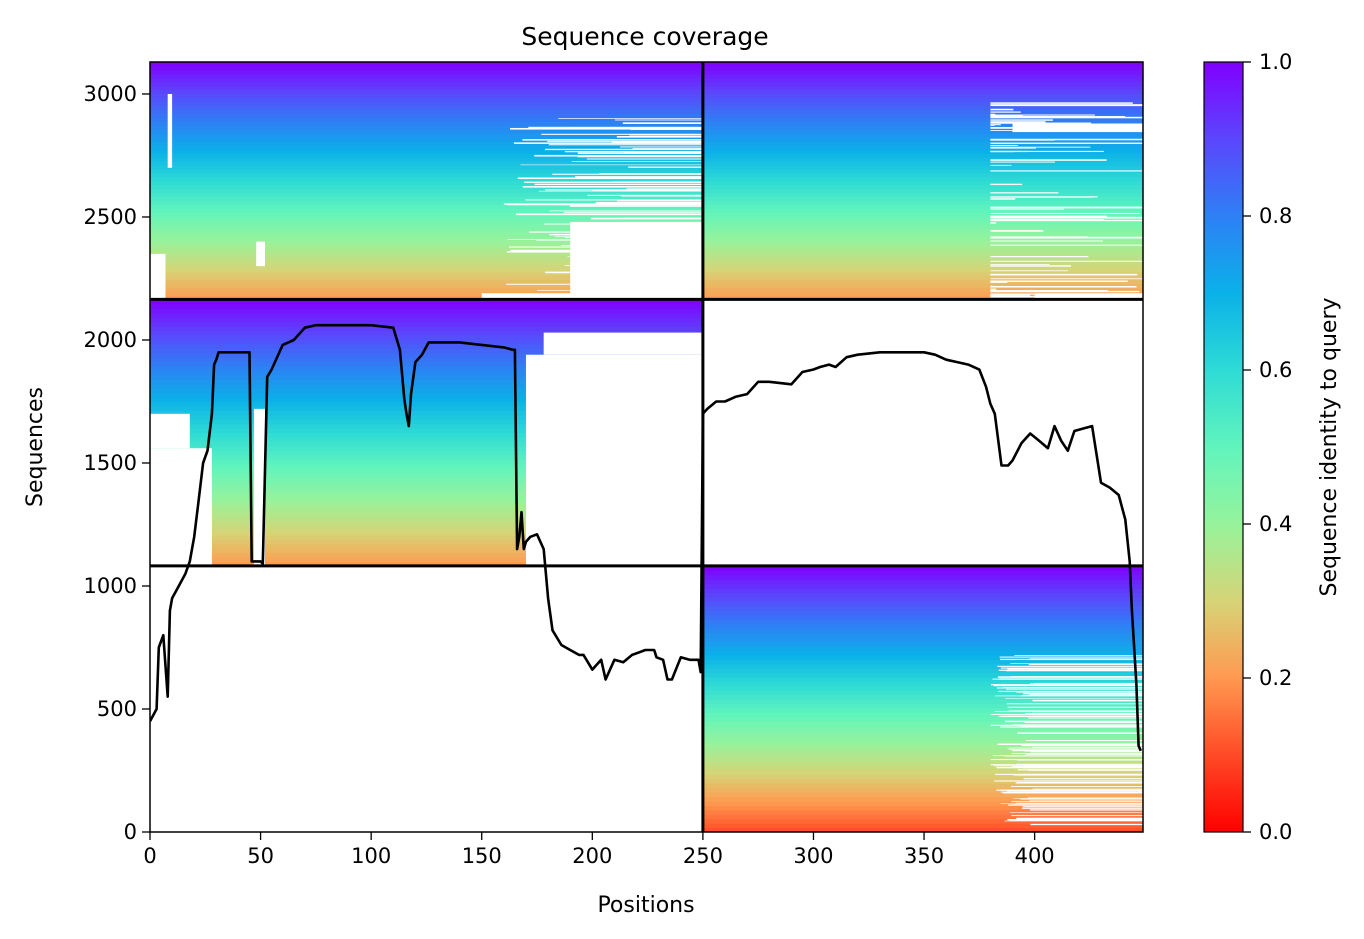  Describe the element at coordinates (149, 856) in the screenshot. I see `x-tick-label: 0` at that location.